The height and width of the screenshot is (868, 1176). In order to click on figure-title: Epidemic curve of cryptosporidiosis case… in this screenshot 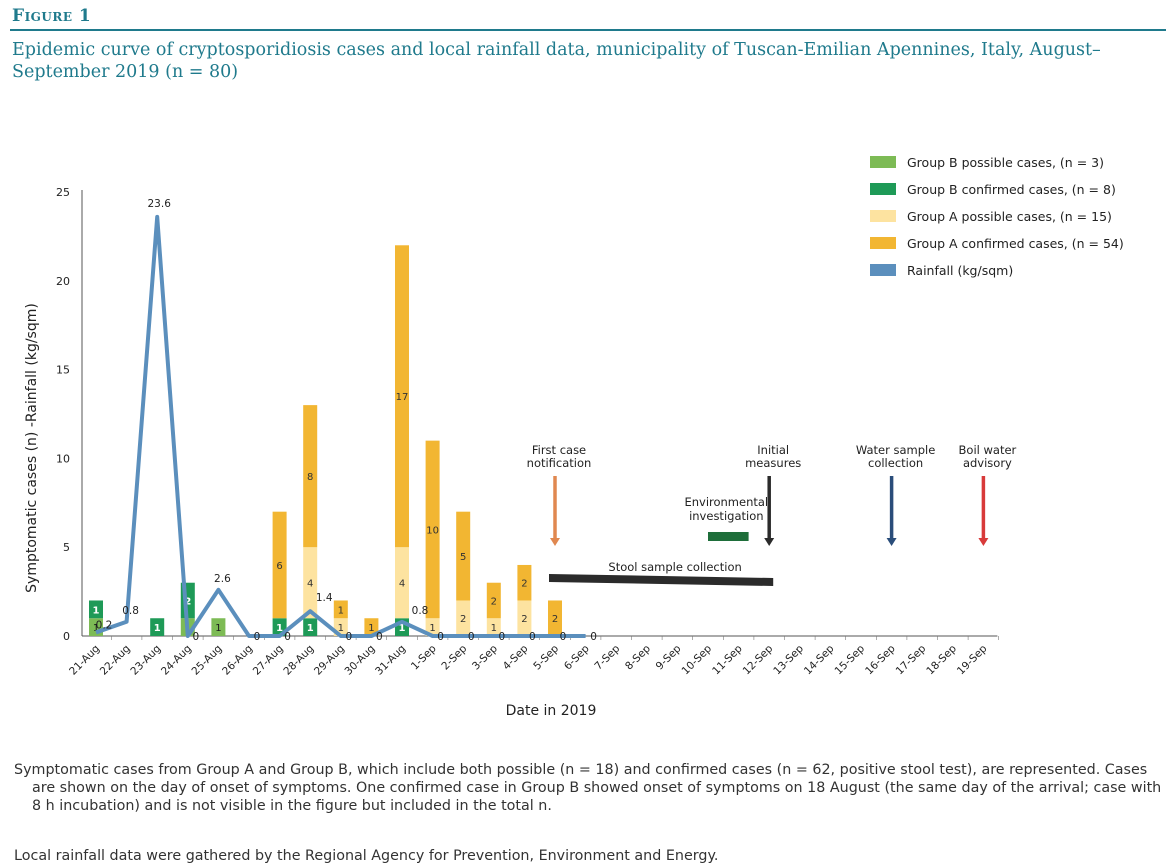, I will do `click(556, 61)`.